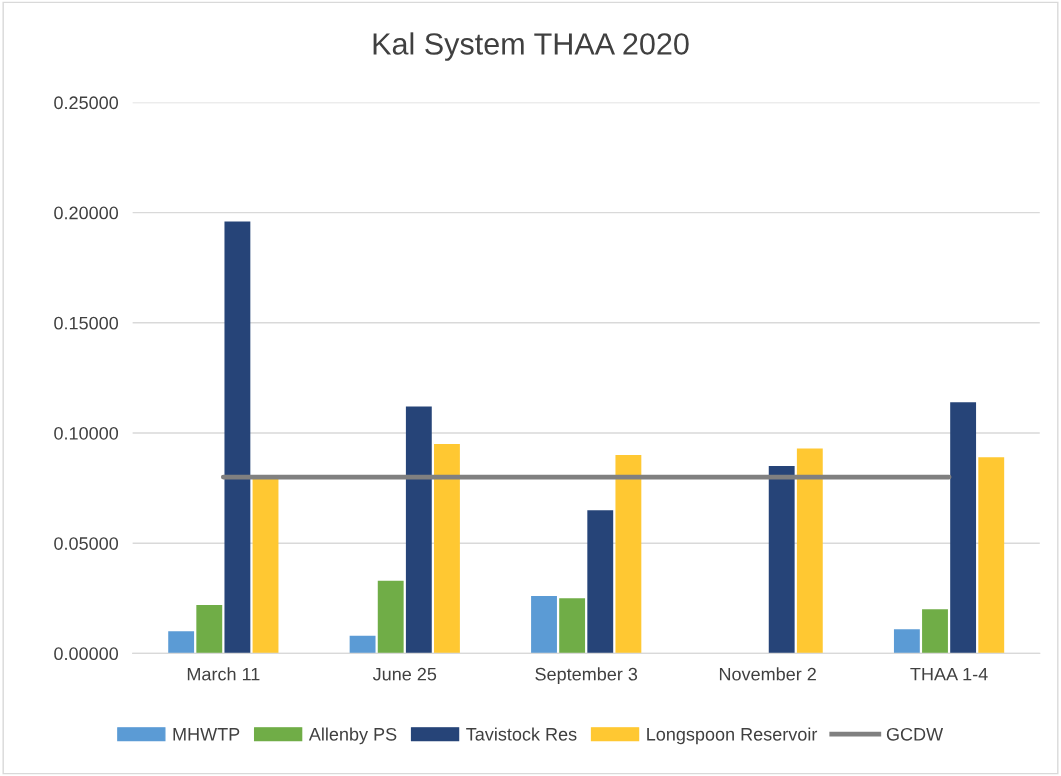  I want to click on x-tick-label: November 2, so click(767, 674).